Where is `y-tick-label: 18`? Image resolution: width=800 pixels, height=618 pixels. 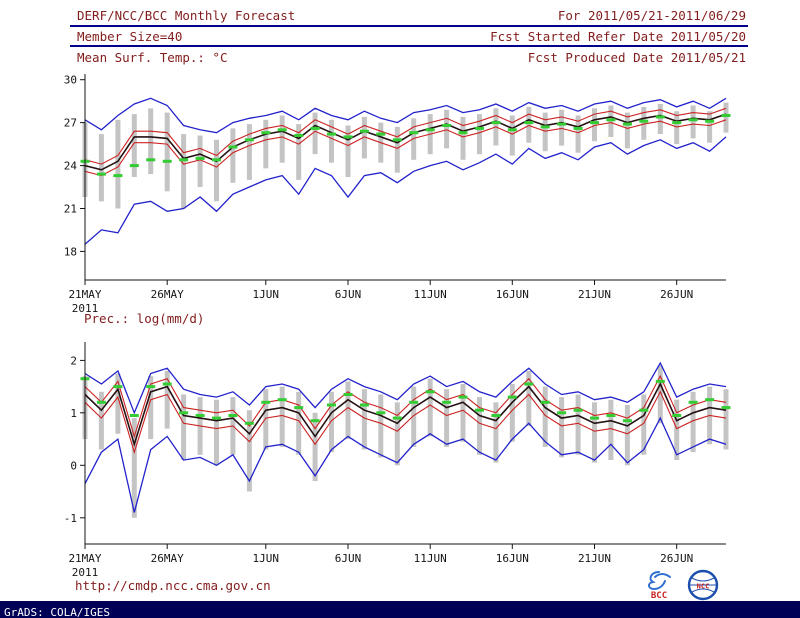
y-tick-label: 18 is located at coordinates (70, 251).